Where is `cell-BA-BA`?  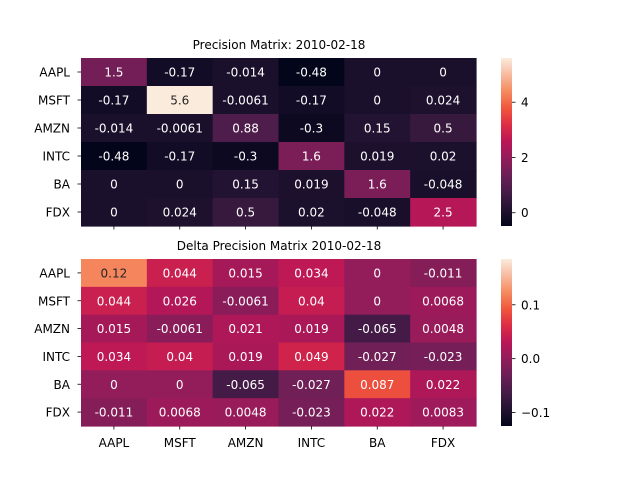
cell-BA-BA is located at coordinates (377, 384).